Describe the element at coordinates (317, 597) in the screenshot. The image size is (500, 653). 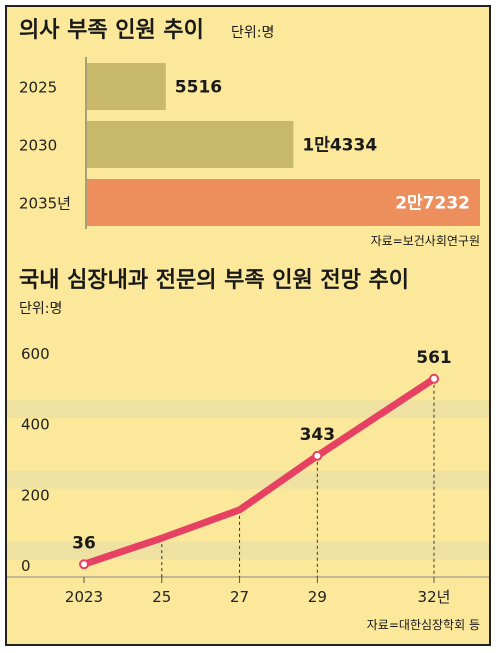
I see `x-tick-label-3: 29` at that location.